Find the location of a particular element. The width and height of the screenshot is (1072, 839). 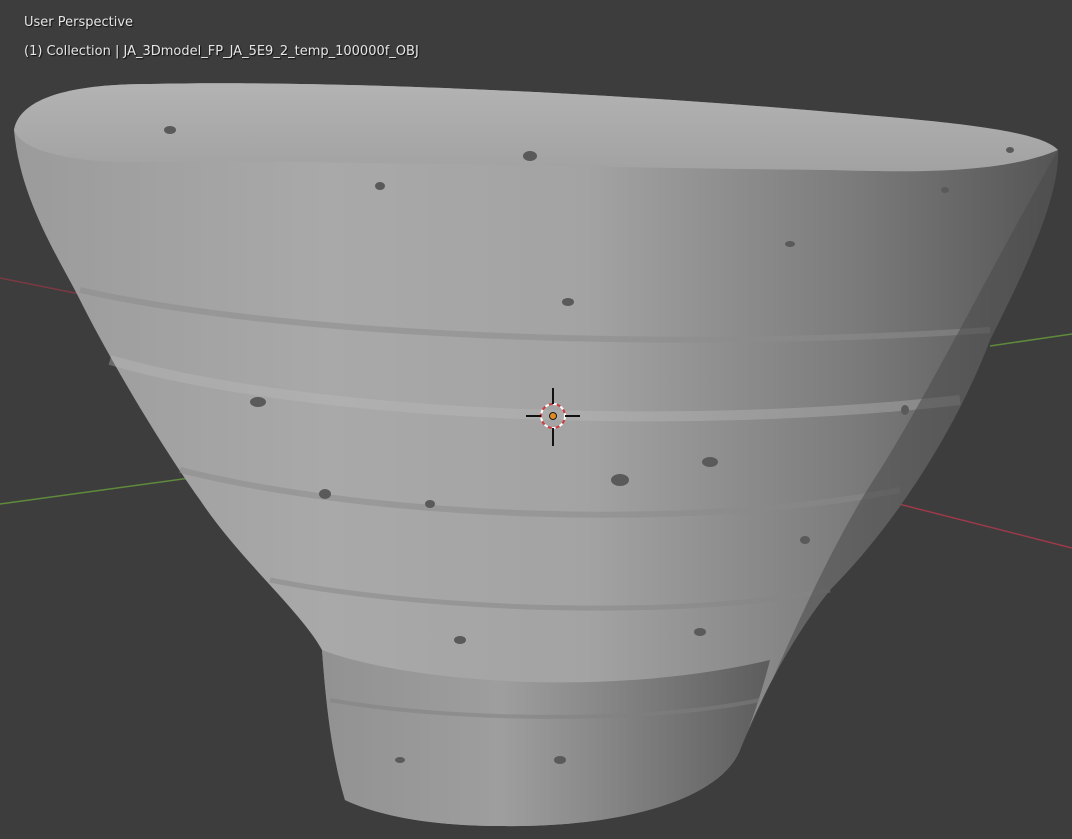

view-name-label: User Perspective is located at coordinates (79, 22).